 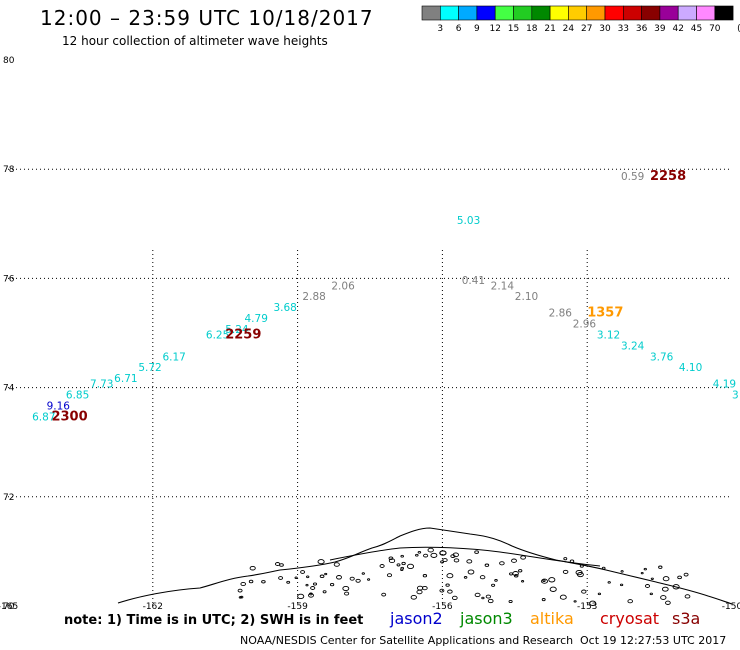 What do you see at coordinates (153, 607) in the screenshot?
I see `lon-tick-label: -162` at bounding box center [153, 607].